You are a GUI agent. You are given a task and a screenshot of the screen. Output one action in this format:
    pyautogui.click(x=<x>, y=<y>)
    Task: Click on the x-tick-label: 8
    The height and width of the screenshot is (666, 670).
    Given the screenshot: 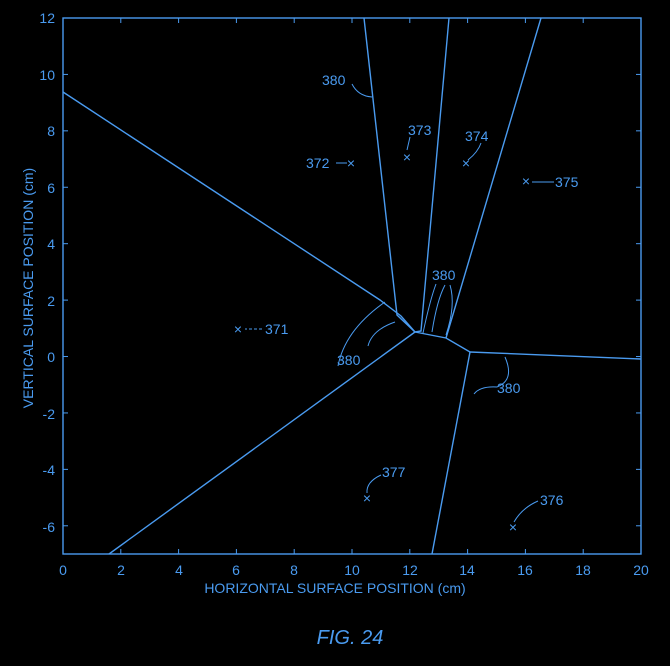 What is the action you would take?
    pyautogui.click(x=294, y=570)
    